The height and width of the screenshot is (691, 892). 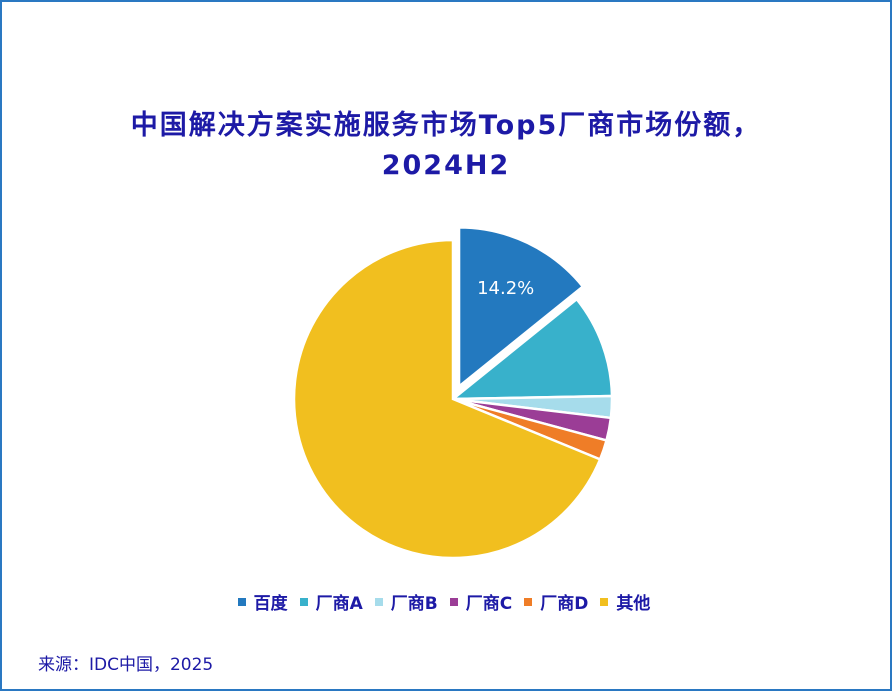 I want to click on pie-data-labels: 14.2%, so click(x=505, y=288).